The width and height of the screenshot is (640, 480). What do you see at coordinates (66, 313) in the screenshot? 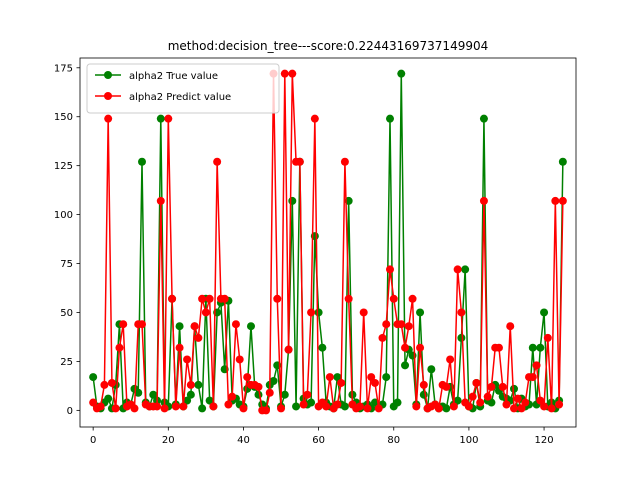
I see `y-tick-label: 50` at bounding box center [66, 313].